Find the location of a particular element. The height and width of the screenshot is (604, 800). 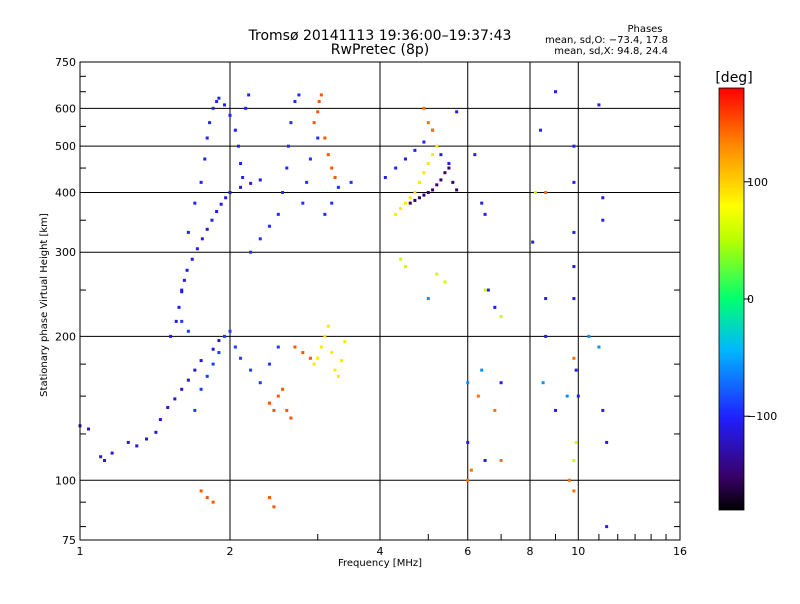

x-tick-label: 6 is located at coordinates (467, 551).